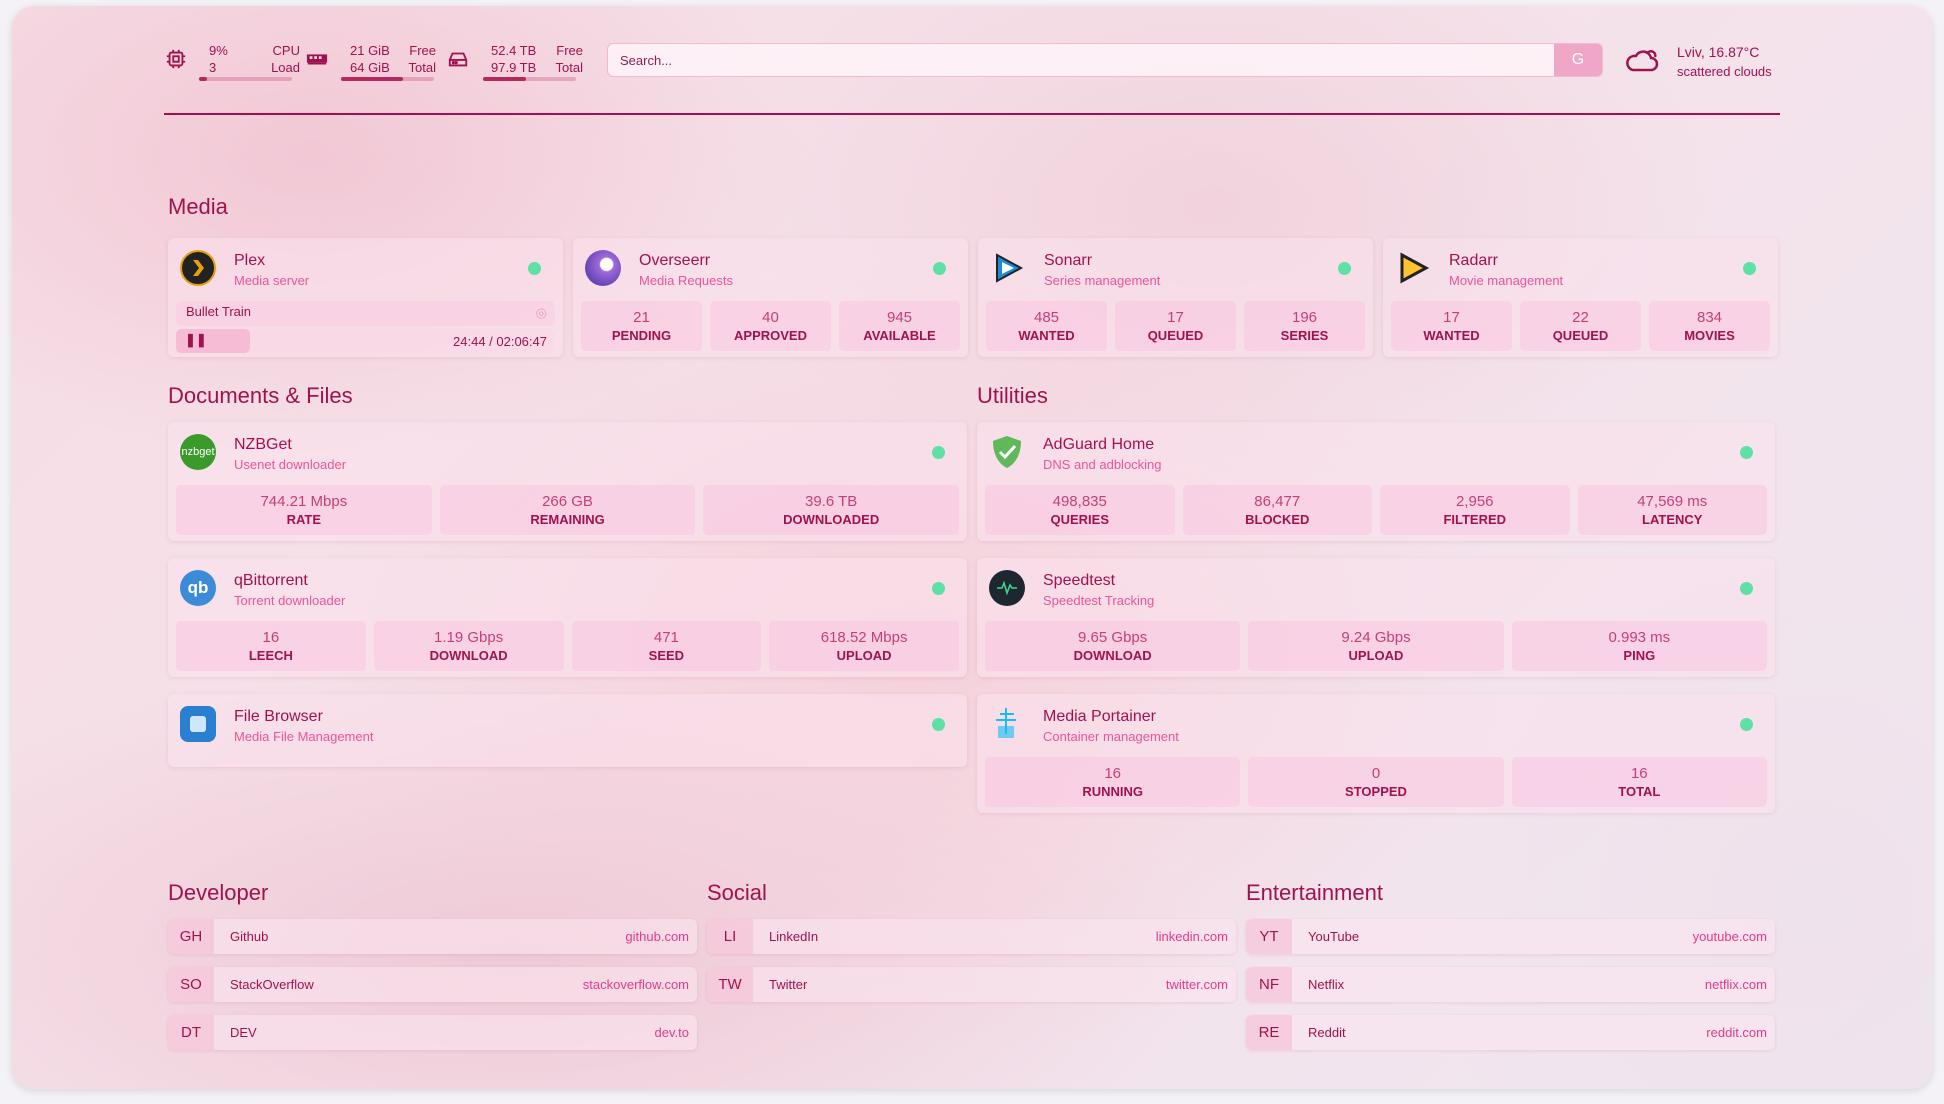 The height and width of the screenshot is (1104, 1944). Describe the element at coordinates (541, 312) in the screenshot. I see `stream-icon: ◎` at that location.